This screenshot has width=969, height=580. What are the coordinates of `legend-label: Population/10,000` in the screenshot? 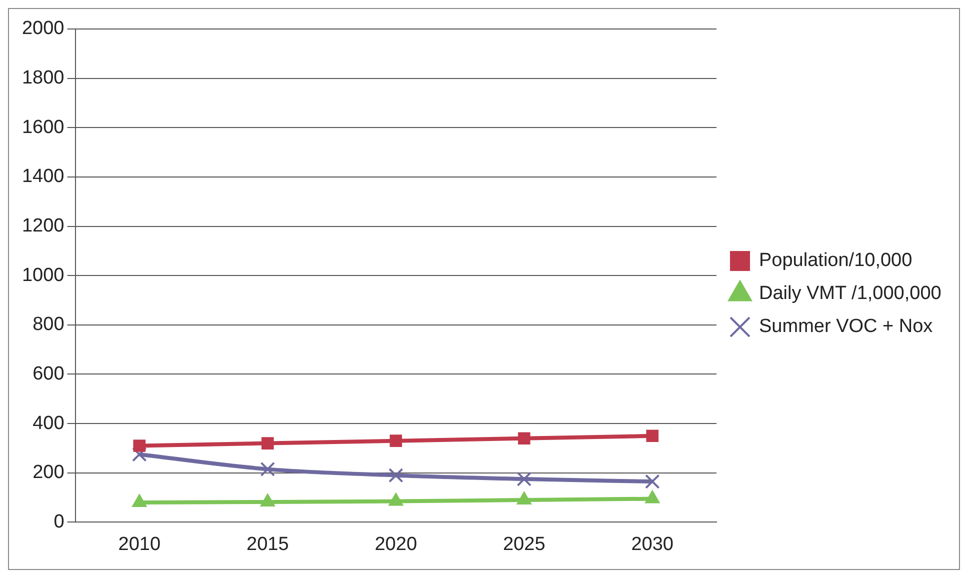 It's located at (835, 261).